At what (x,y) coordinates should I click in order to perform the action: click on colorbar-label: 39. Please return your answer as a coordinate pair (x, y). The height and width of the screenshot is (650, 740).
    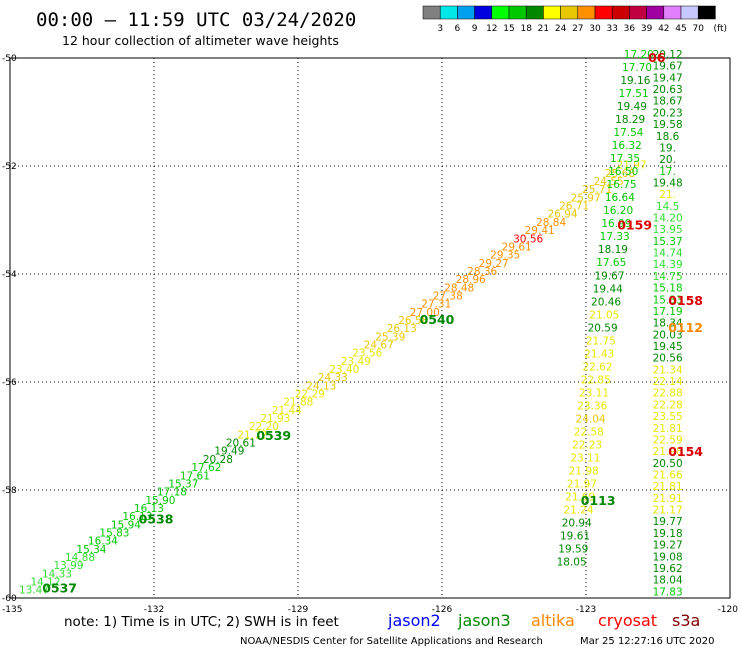
    Looking at the image, I should click on (647, 29).